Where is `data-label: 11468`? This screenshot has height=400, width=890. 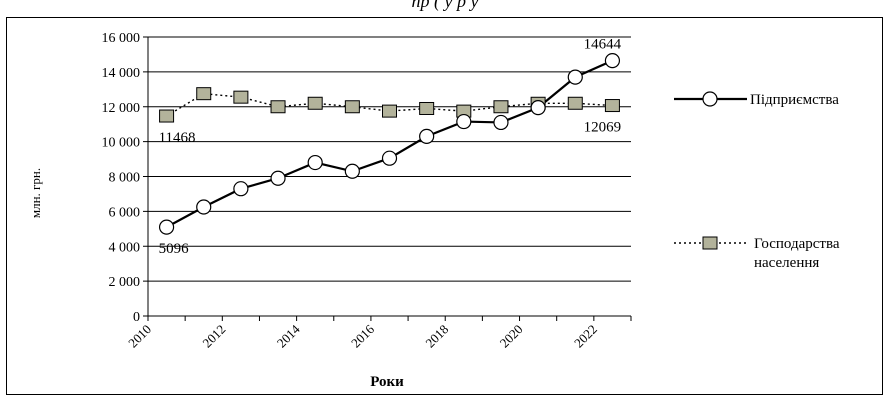 data-label: 11468 is located at coordinates (177, 138).